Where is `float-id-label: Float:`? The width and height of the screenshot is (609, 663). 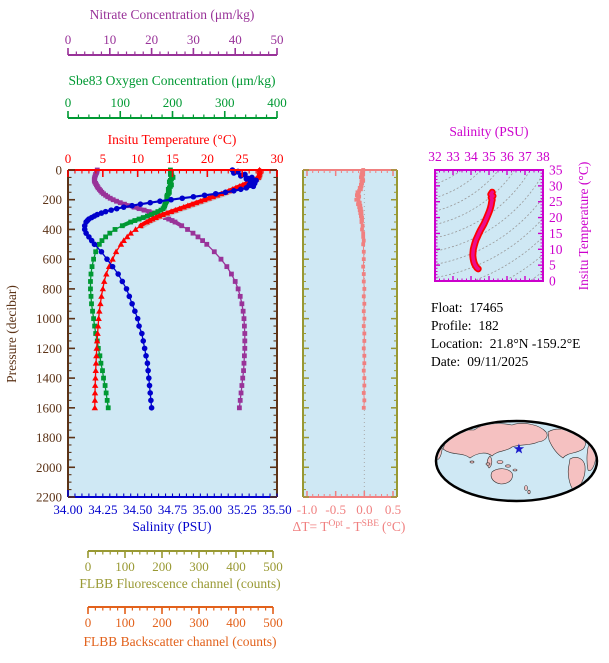 float-id-label: Float: is located at coordinates (447, 307).